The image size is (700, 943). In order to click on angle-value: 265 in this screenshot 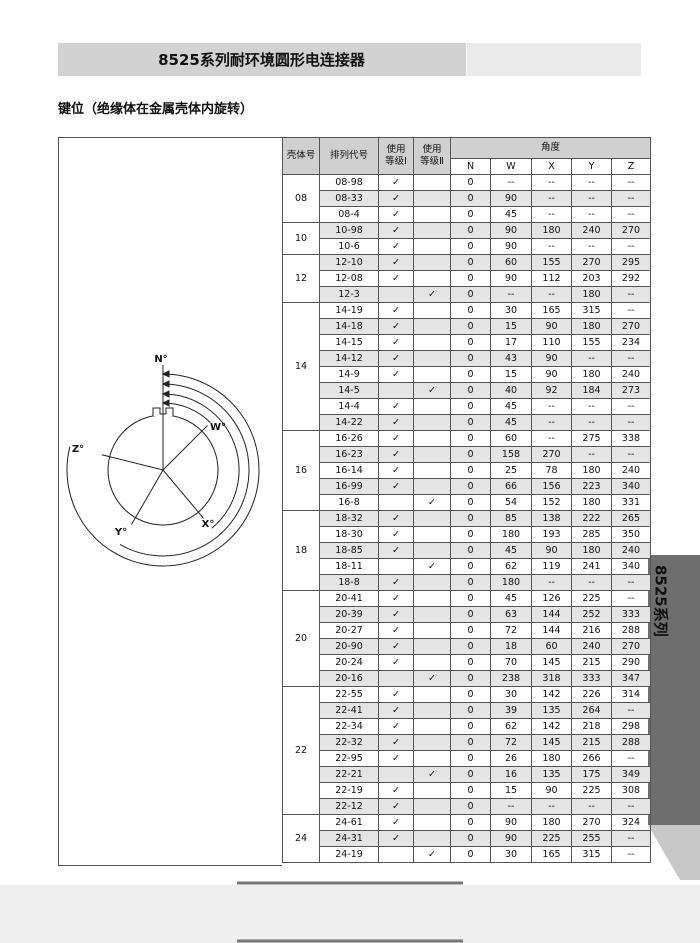, I will do `click(631, 518)`.